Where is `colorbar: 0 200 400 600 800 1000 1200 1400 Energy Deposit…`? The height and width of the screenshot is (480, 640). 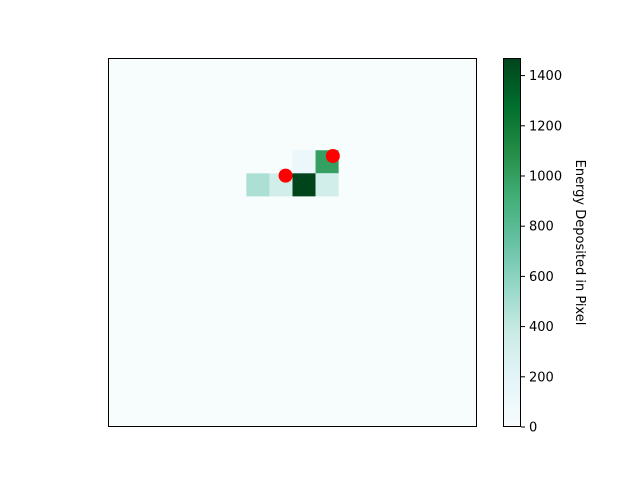 colorbar: 0 200 400 600 800 1000 1200 1400 Energy Deposit… is located at coordinates (545, 247).